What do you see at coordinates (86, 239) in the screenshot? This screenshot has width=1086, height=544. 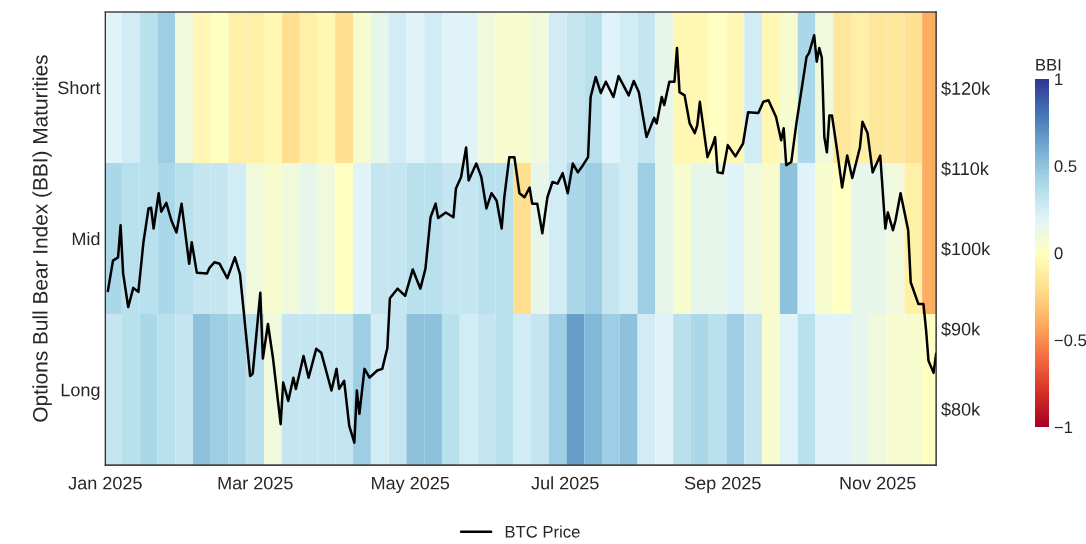 I see `y-tick-label: Mid` at bounding box center [86, 239].